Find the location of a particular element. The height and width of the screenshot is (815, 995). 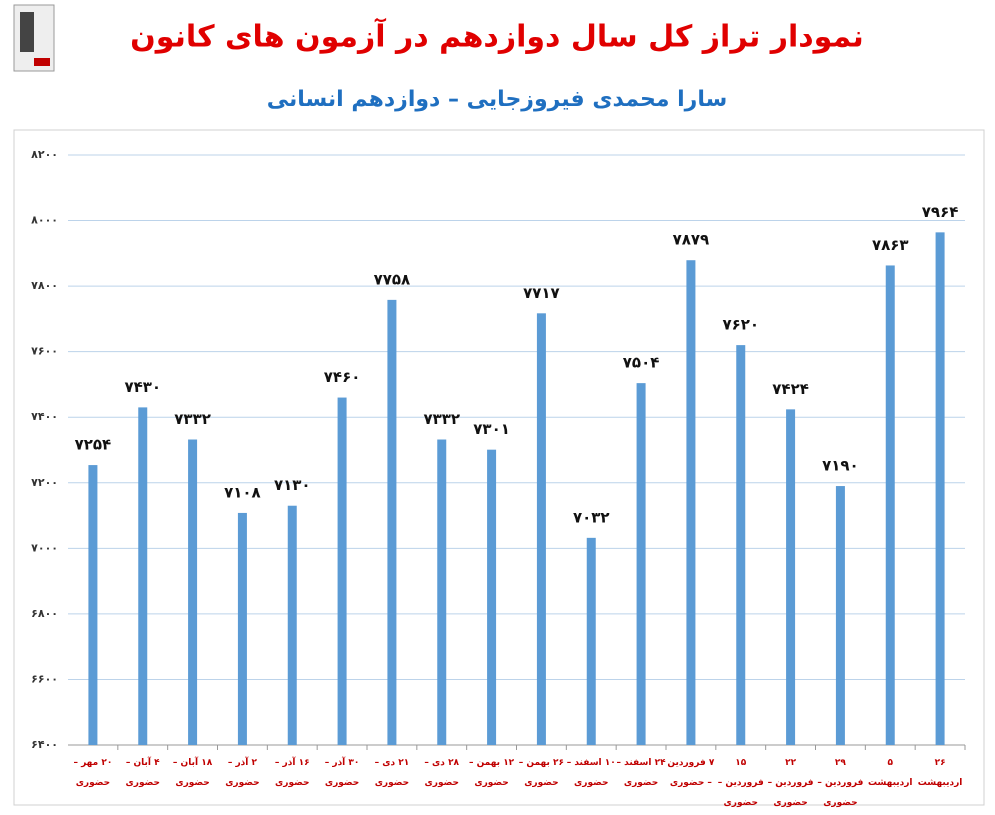

value-label: ۷۹۶۴ is located at coordinates (940, 212).